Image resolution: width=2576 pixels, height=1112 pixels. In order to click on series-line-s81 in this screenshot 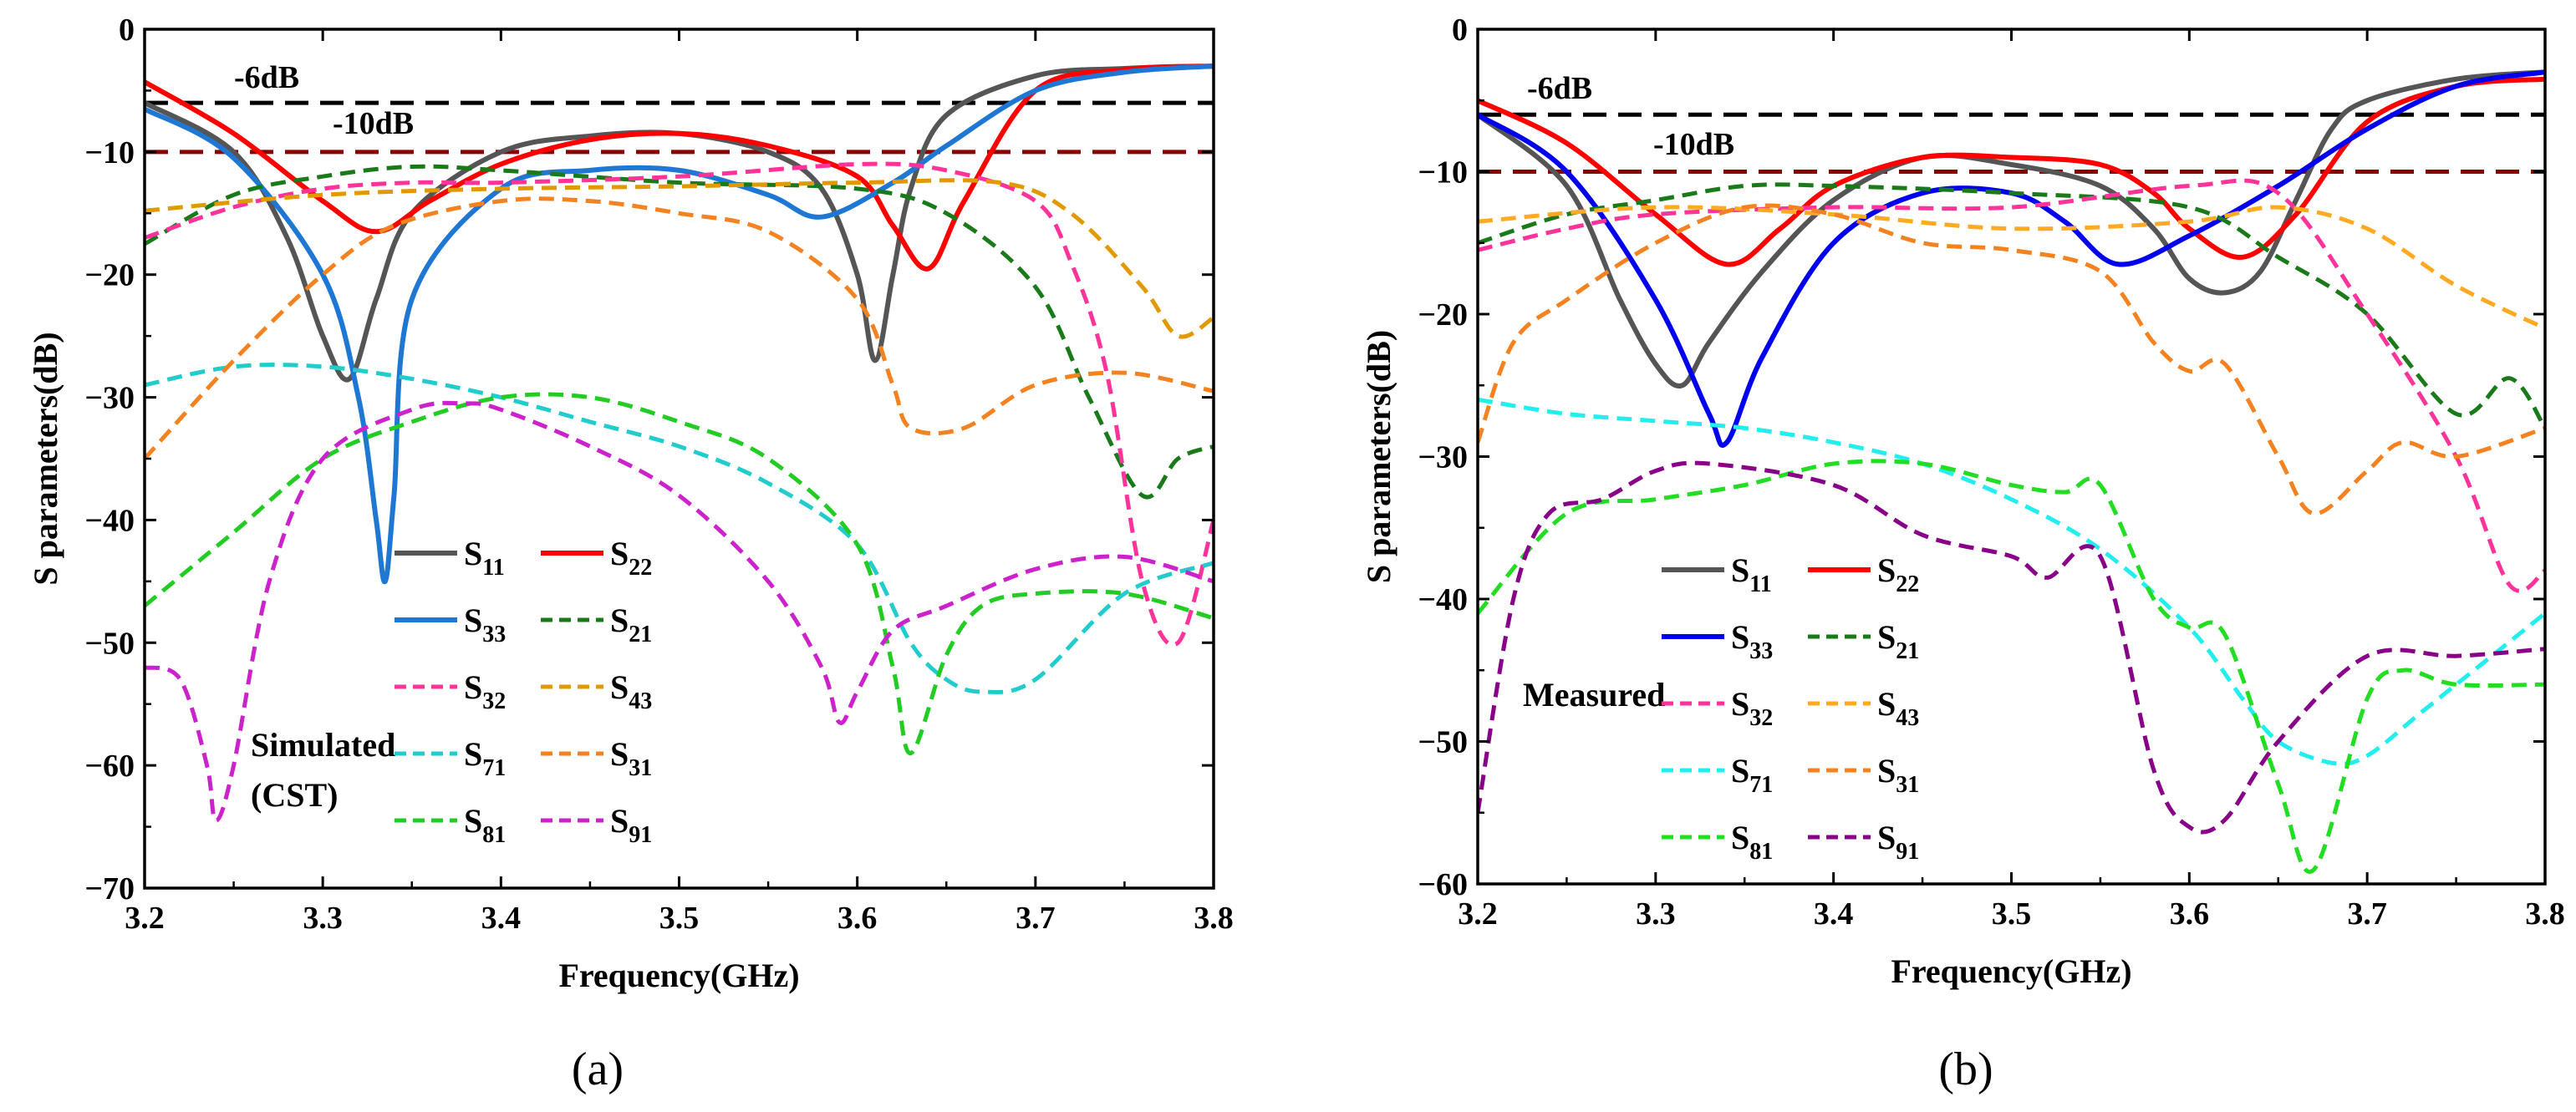, I will do `click(679, 573)`.